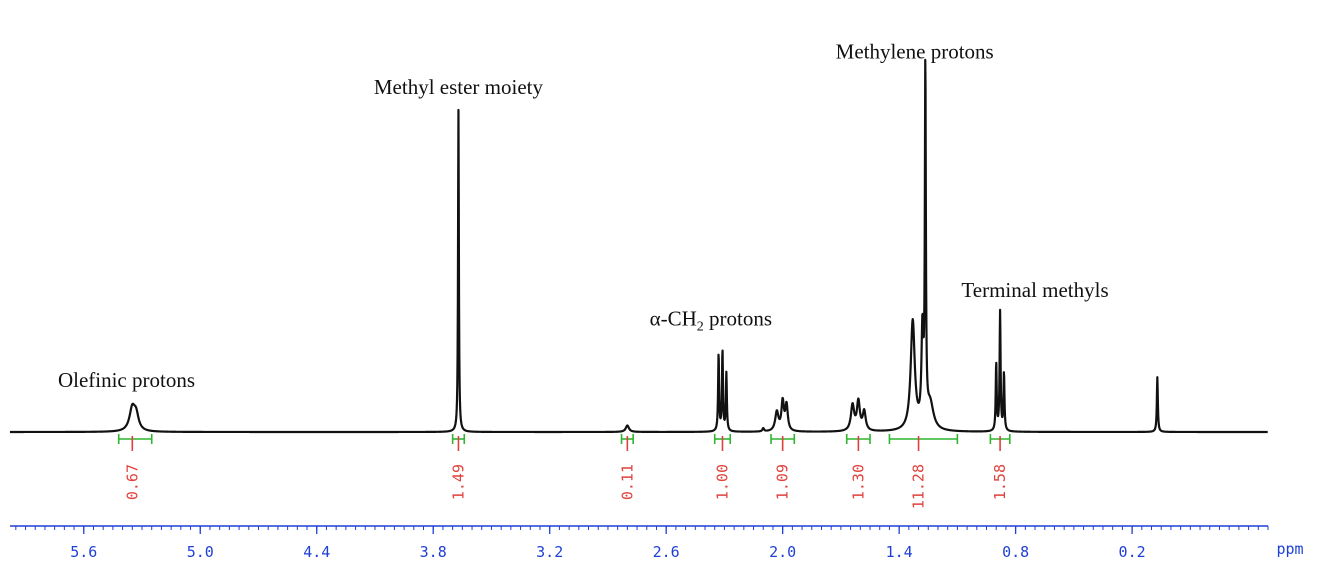 The width and height of the screenshot is (1342, 574). I want to click on integral-region-3: 0.11, so click(627, 467).